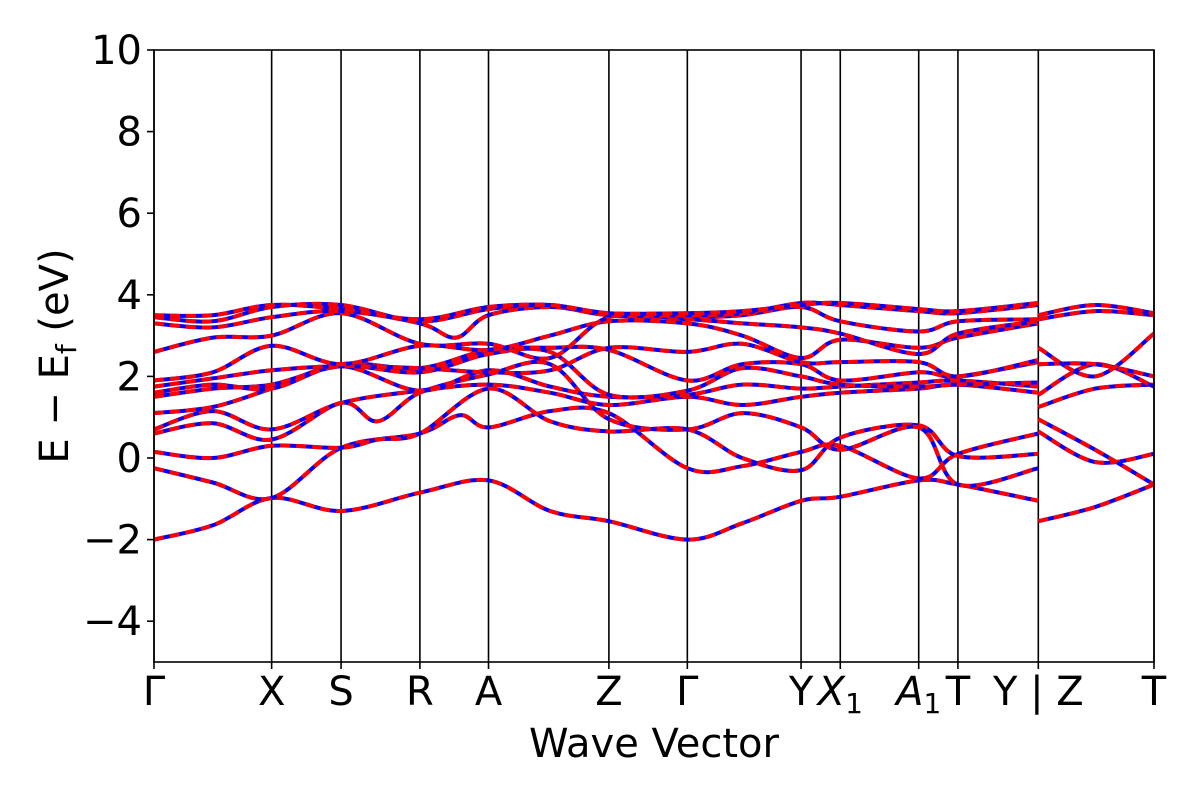  What do you see at coordinates (129, 377) in the screenshot?
I see `y-tick-label: 2` at bounding box center [129, 377].